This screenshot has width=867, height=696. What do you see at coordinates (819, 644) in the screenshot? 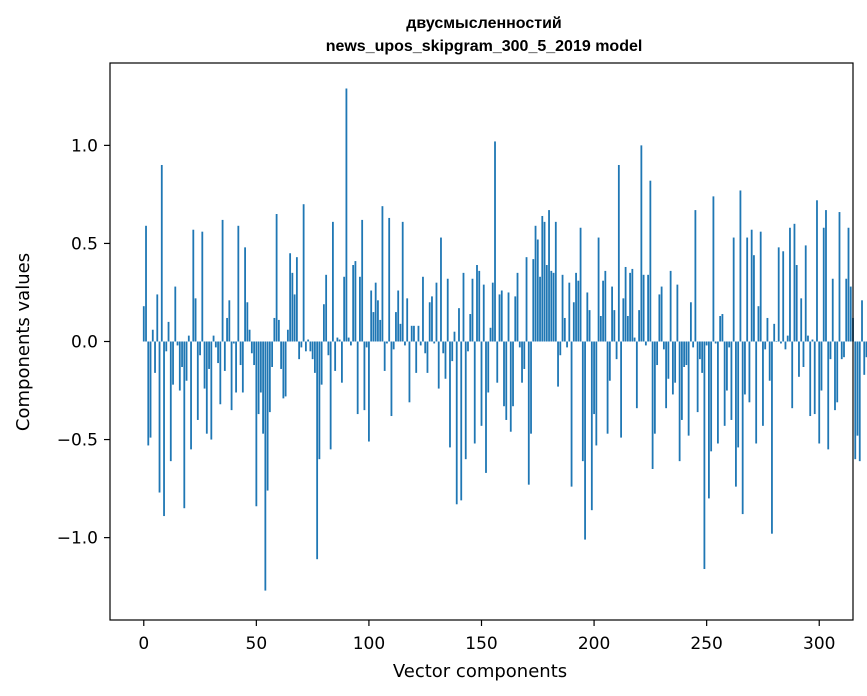
I see `x-tick-label: 300` at bounding box center [819, 644].